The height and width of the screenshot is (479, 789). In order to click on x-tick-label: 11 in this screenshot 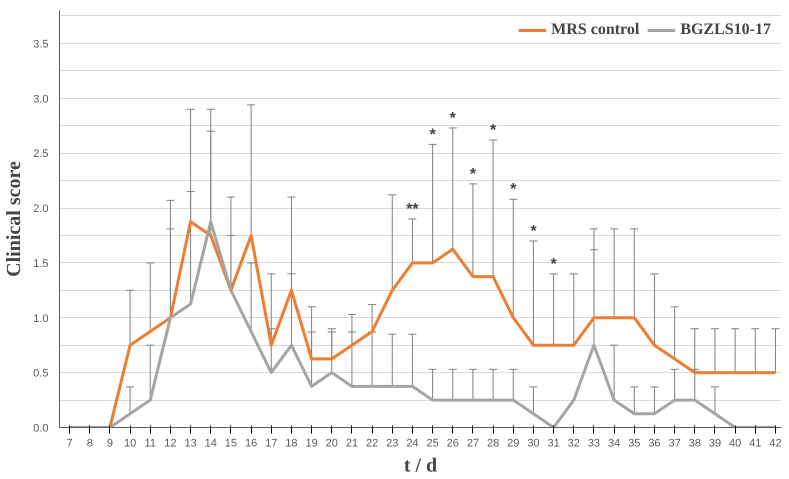, I will do `click(150, 444)`.